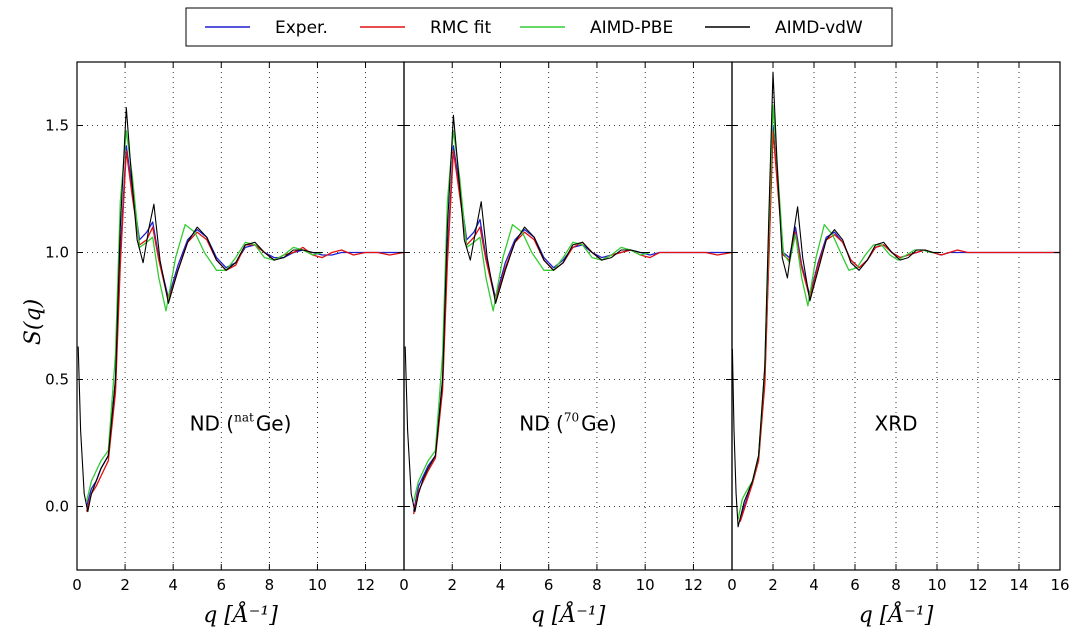 This screenshot has height=633, width=1071. What do you see at coordinates (57, 253) in the screenshot?
I see `y-tick-label: 1.0` at bounding box center [57, 253].